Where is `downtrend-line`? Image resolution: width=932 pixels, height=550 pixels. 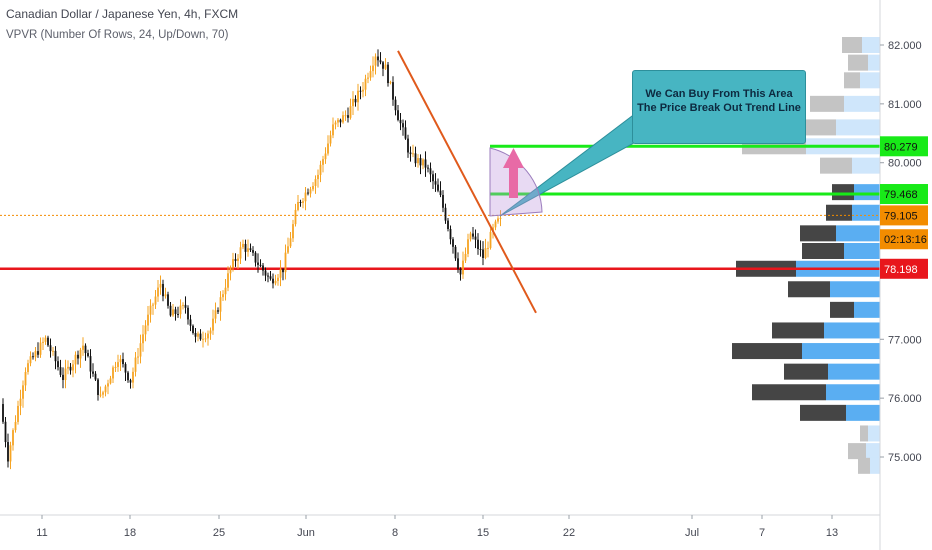 downtrend-line is located at coordinates (467, 182).